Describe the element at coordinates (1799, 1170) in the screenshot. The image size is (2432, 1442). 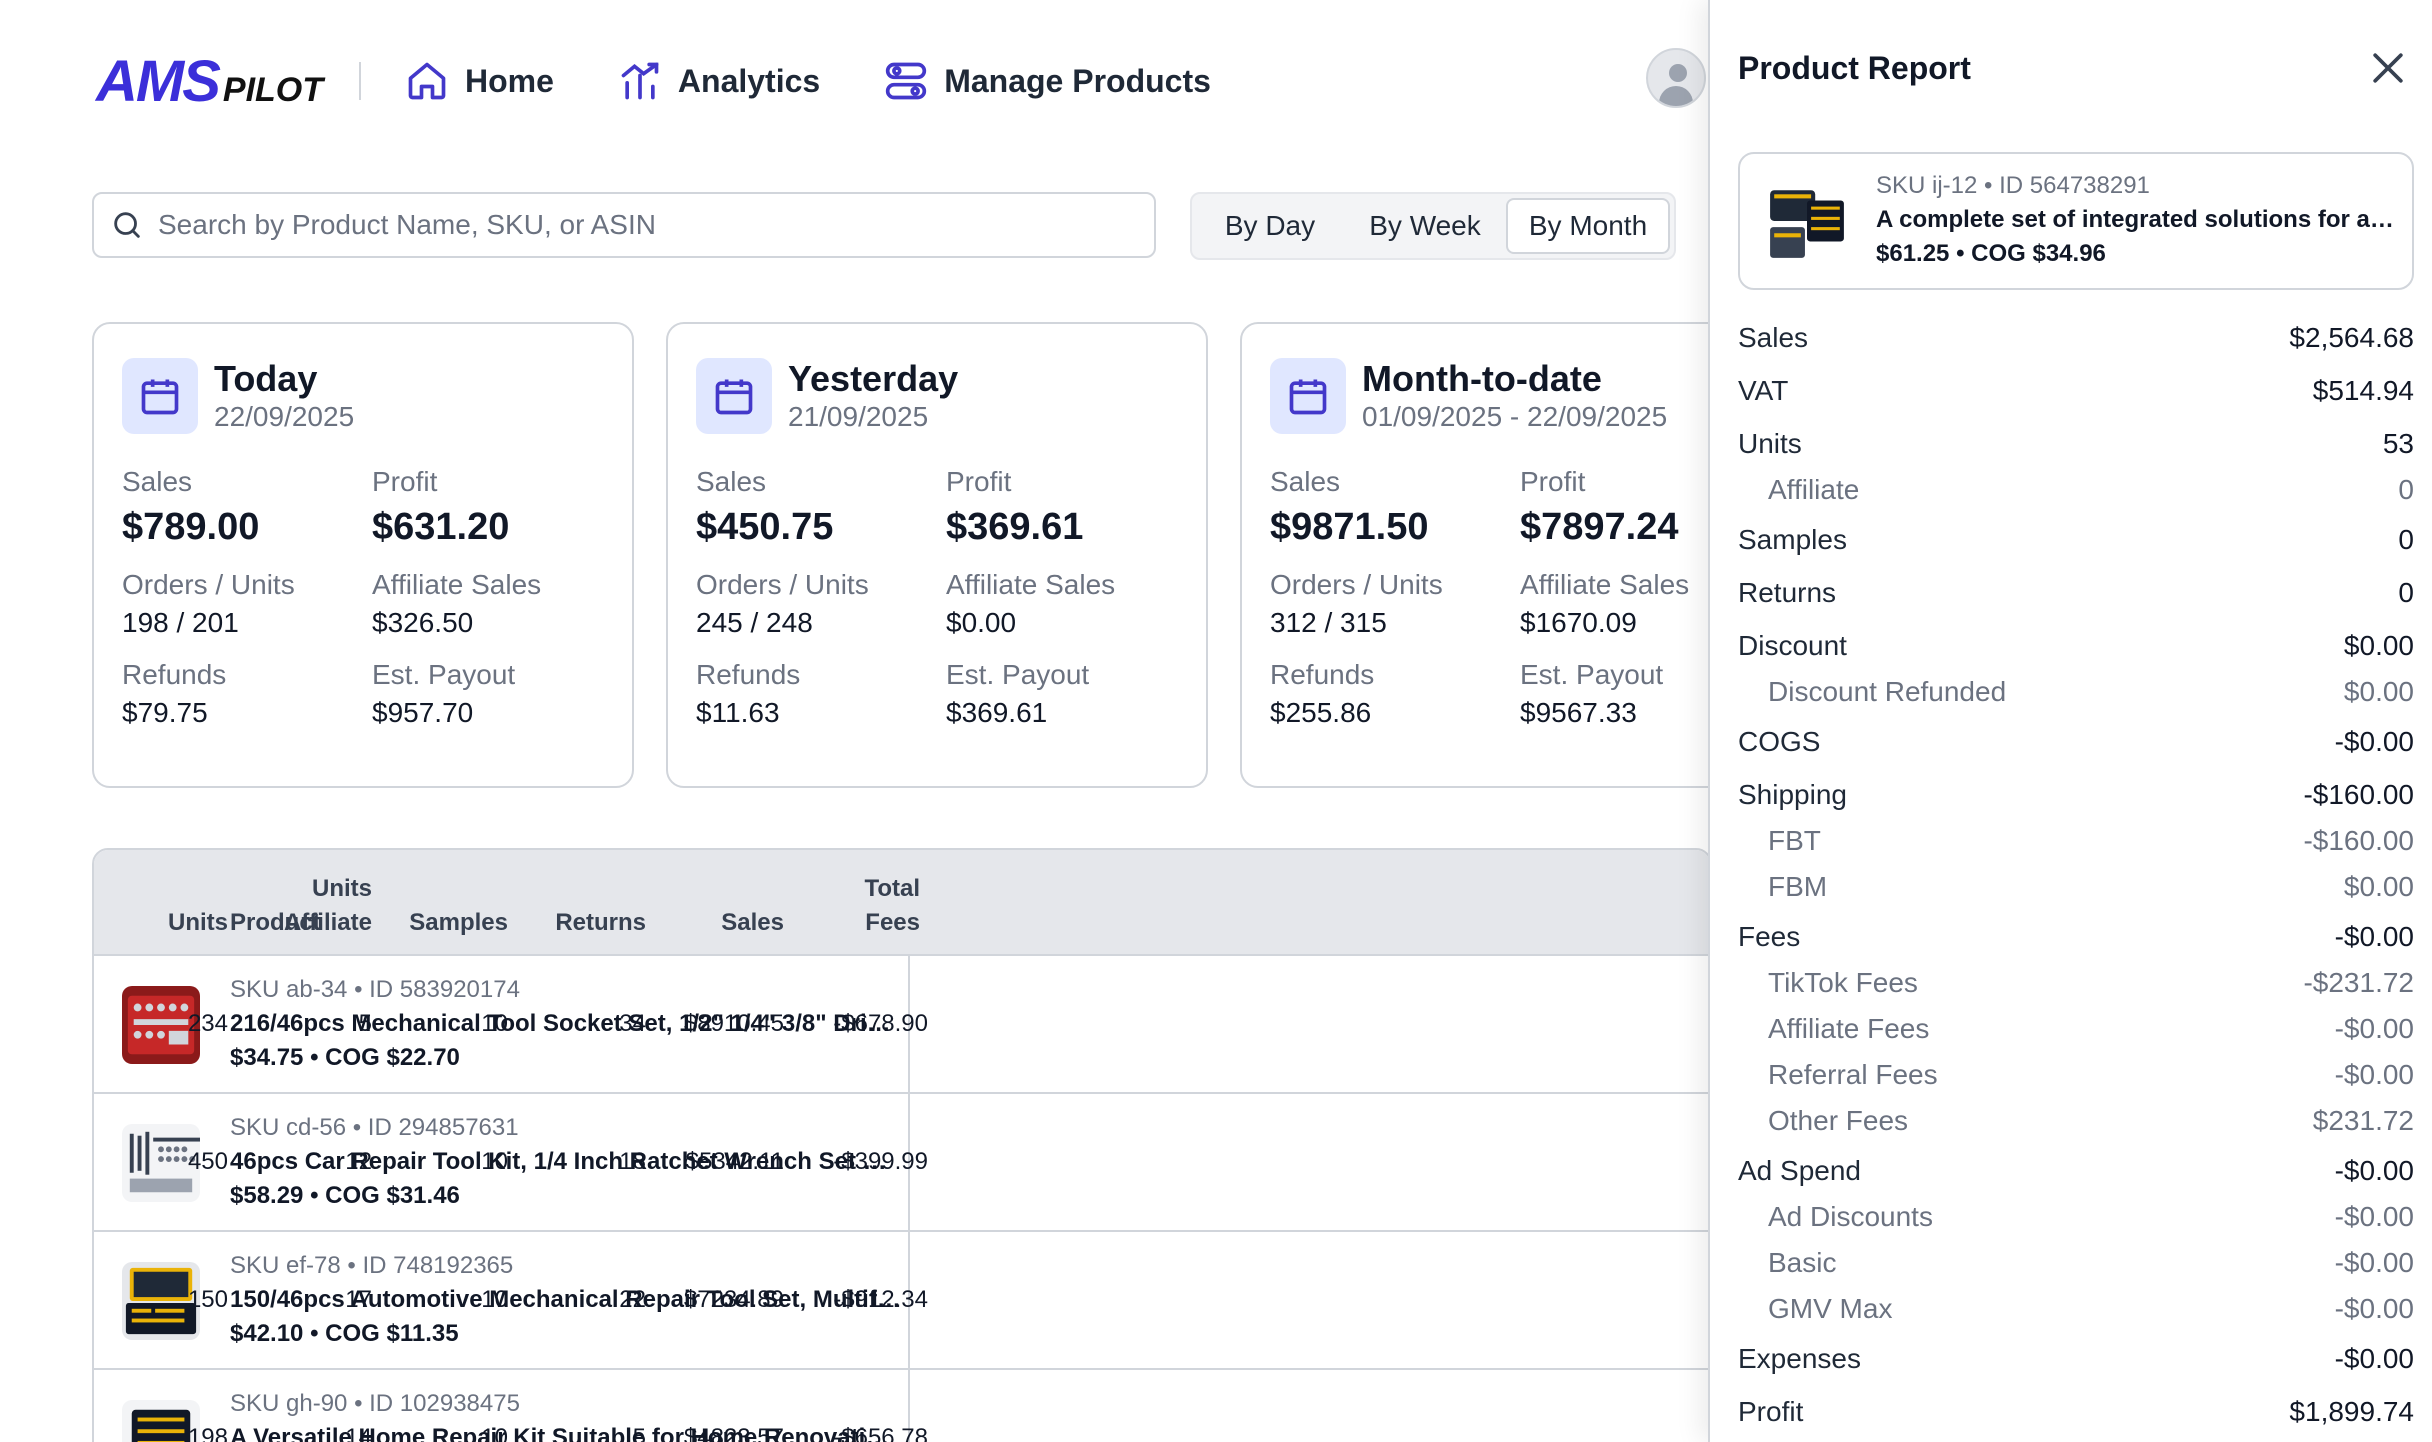
I see `report-row-label: Ad Spend` at that location.